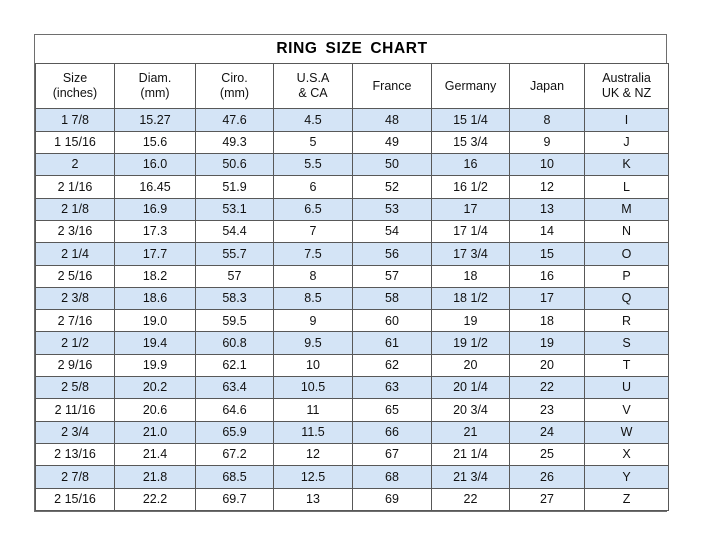  What do you see at coordinates (75, 343) in the screenshot?
I see `table-cell: 2 1/2` at bounding box center [75, 343].